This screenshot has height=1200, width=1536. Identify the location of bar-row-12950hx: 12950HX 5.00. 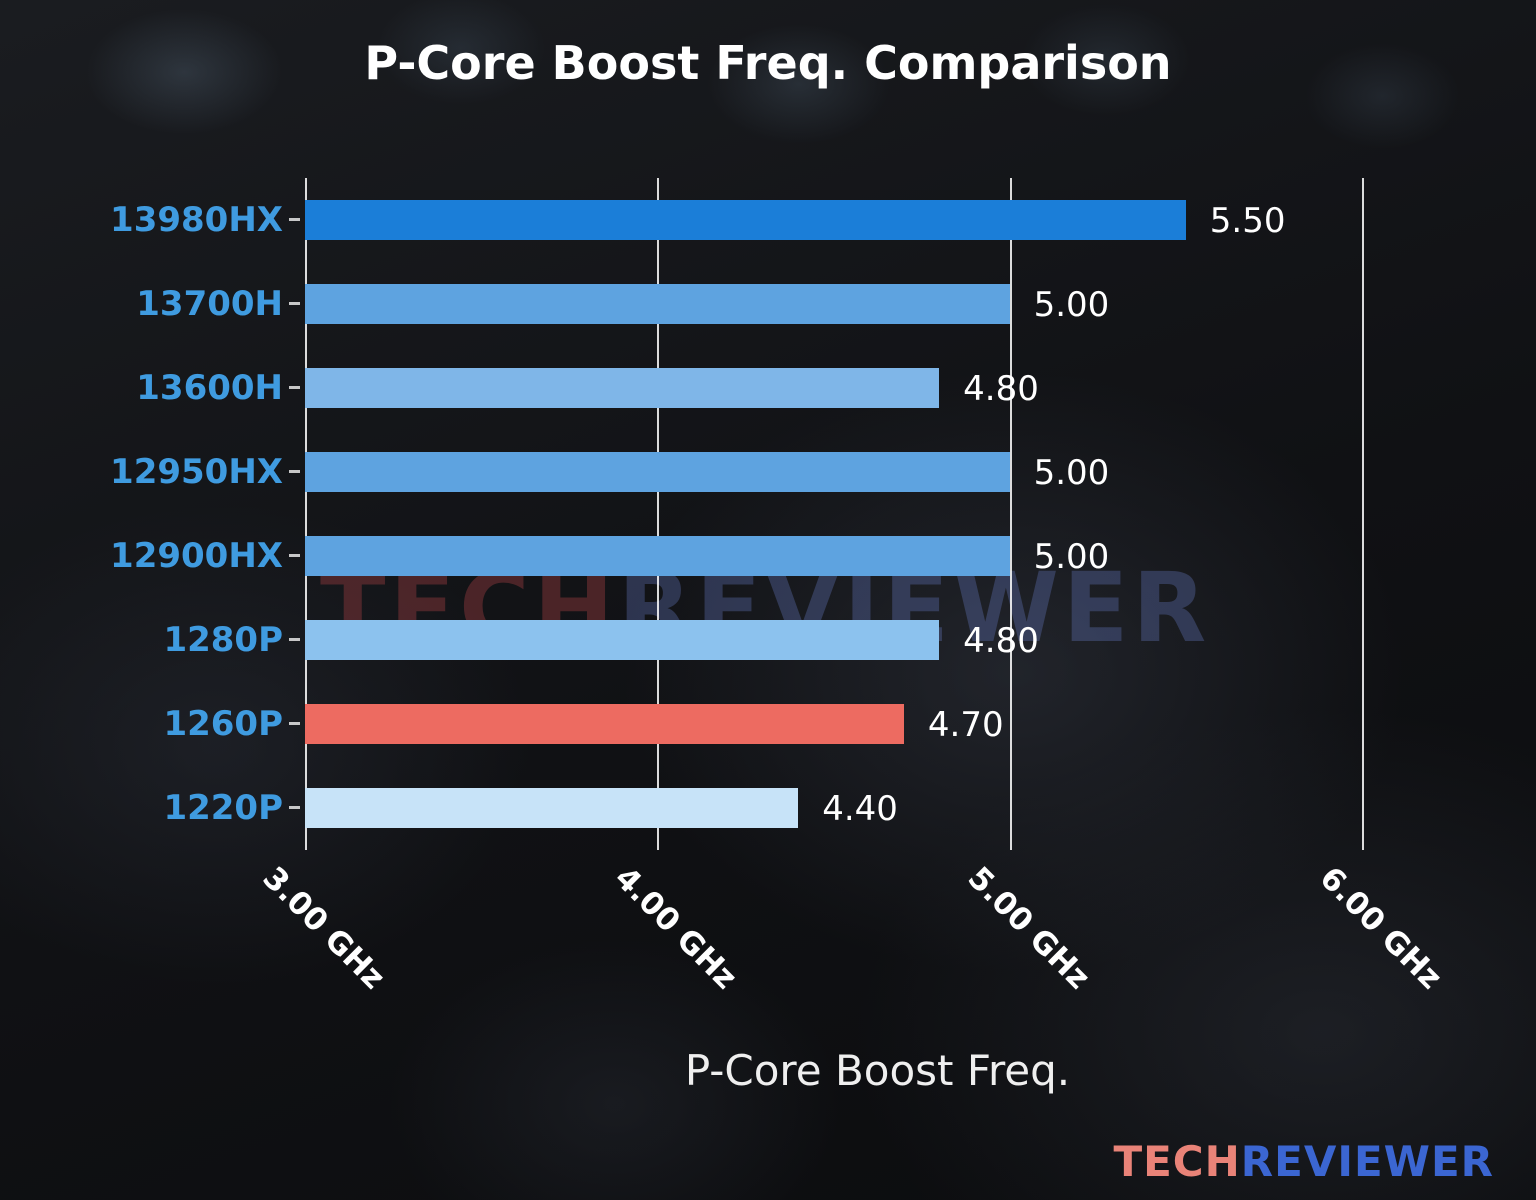
(780, 472).